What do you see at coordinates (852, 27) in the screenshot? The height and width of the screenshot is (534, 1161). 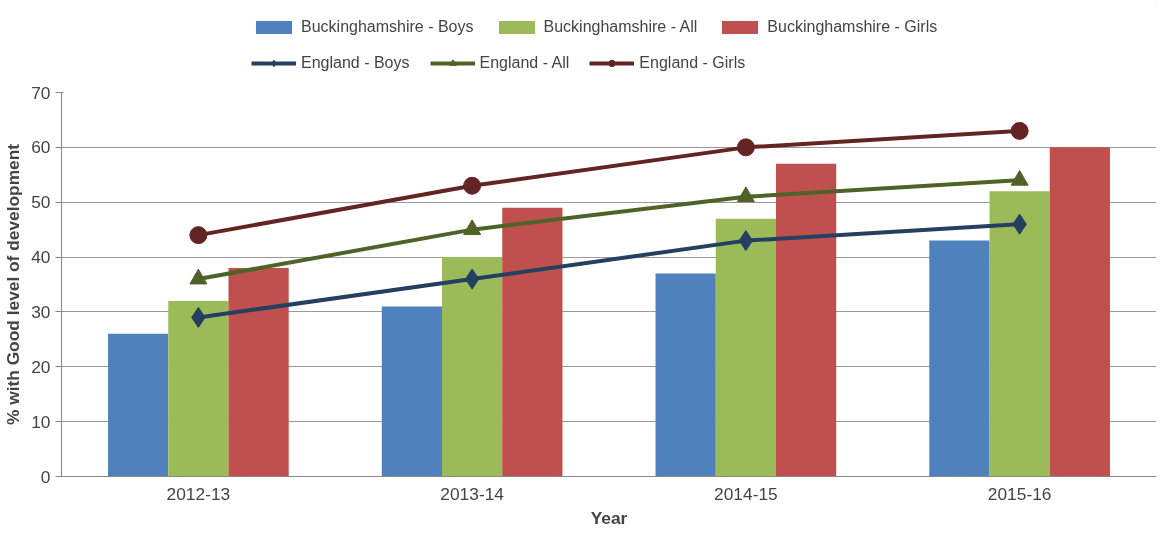 I see `legend-label: Buckinghamshire - Girls` at bounding box center [852, 27].